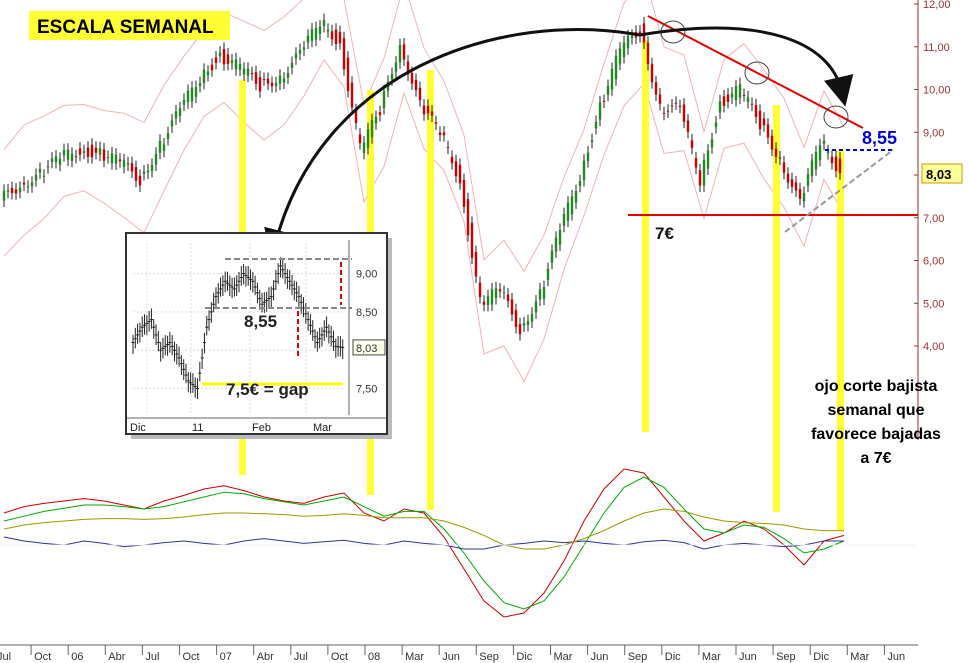 This screenshot has height=663, width=969. I want to click on time-tick-label: Abr, so click(116, 657).